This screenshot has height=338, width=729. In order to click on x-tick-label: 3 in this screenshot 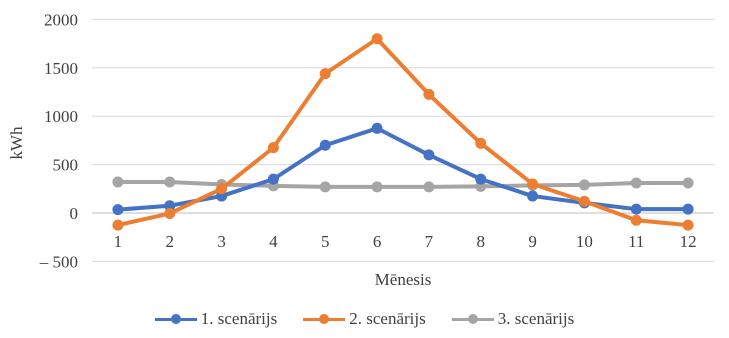, I will do `click(221, 241)`.